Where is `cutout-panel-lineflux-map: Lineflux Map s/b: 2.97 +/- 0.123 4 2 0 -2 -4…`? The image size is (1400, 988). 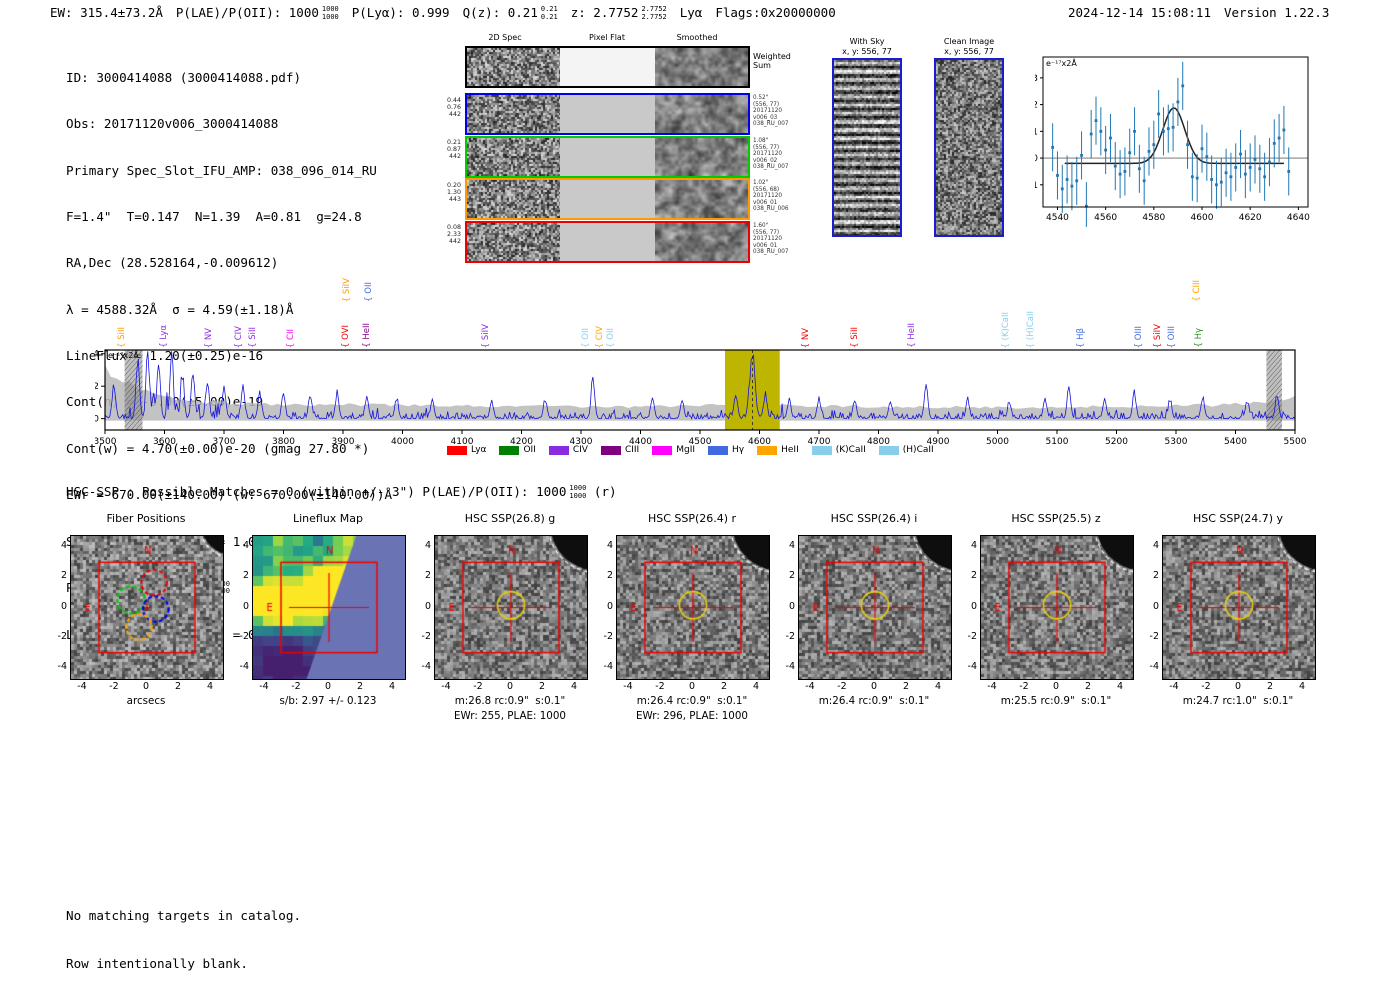 cutout-panel-lineflux-map: Lineflux Map s/b: 2.97 +/- 0.123 4 2 0 -2 -4… is located at coordinates (323, 619).